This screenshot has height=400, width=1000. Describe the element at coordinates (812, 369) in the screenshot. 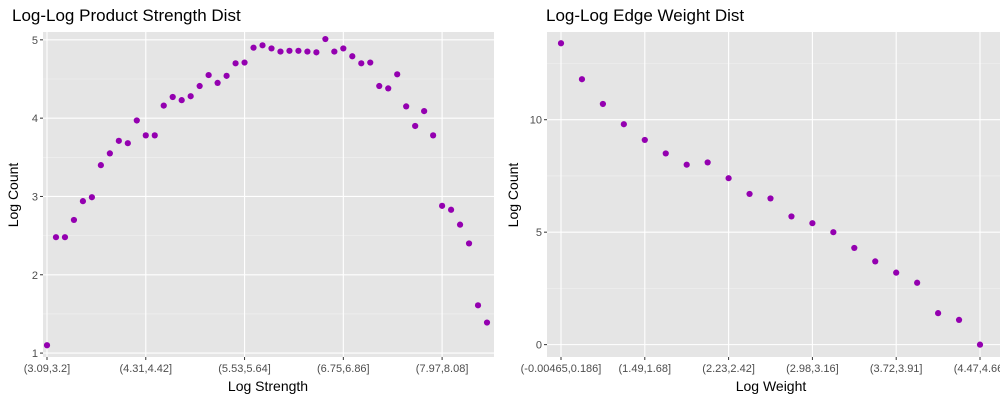

I see `x-tick-label: (2.98,3.16]` at that location.